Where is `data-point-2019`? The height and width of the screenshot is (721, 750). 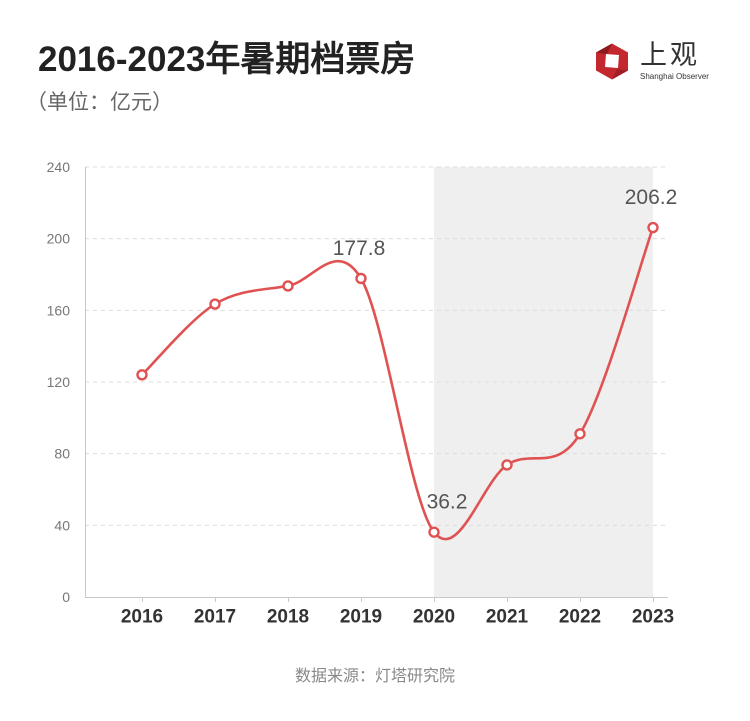 data-point-2019 is located at coordinates (361, 278).